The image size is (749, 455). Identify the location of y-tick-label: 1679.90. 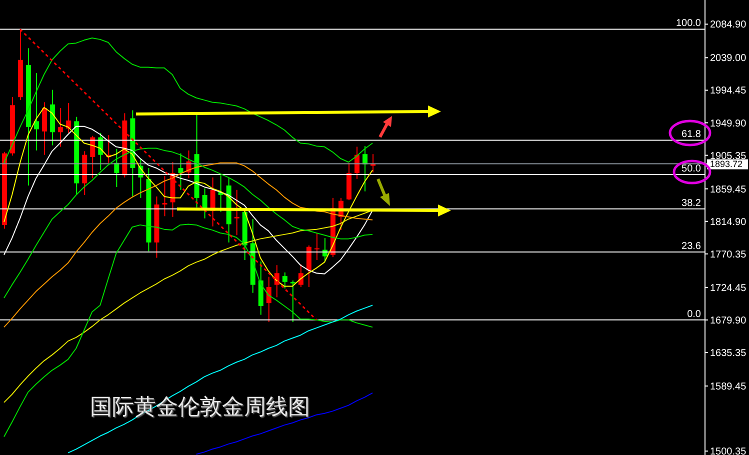
(728, 320).